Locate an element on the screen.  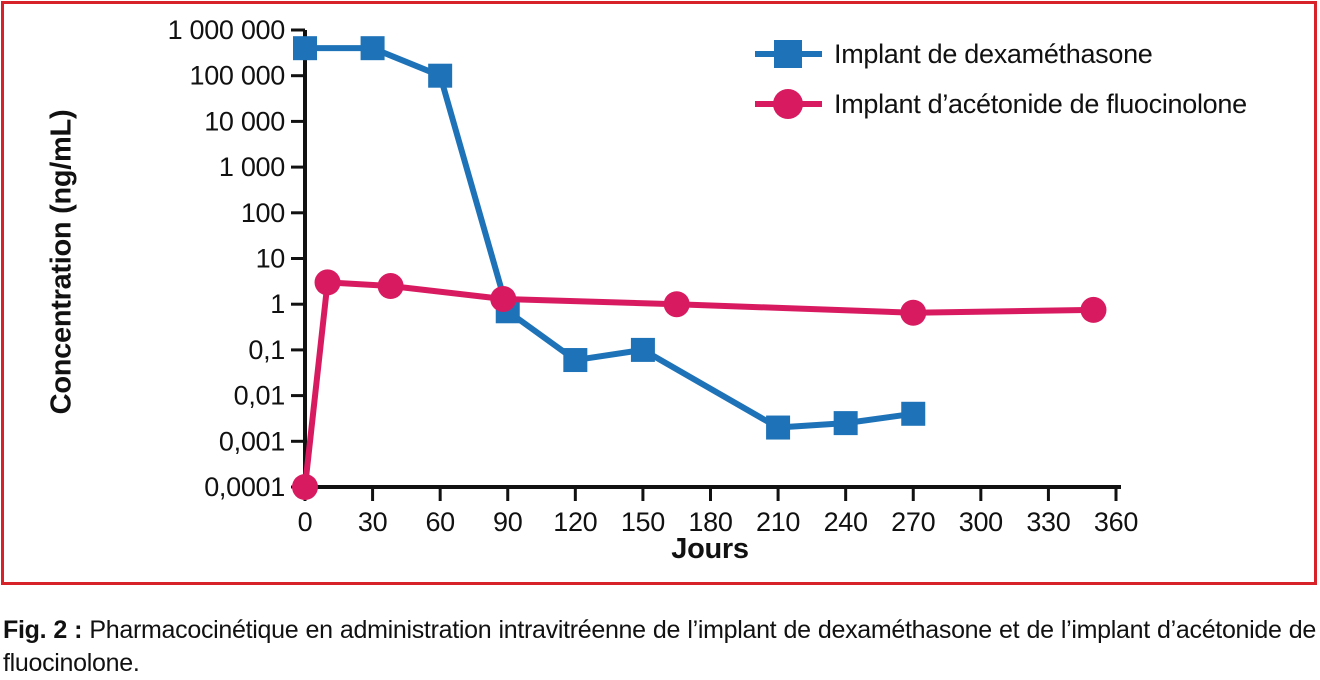
x-axis-title: Jours is located at coordinates (710, 549).